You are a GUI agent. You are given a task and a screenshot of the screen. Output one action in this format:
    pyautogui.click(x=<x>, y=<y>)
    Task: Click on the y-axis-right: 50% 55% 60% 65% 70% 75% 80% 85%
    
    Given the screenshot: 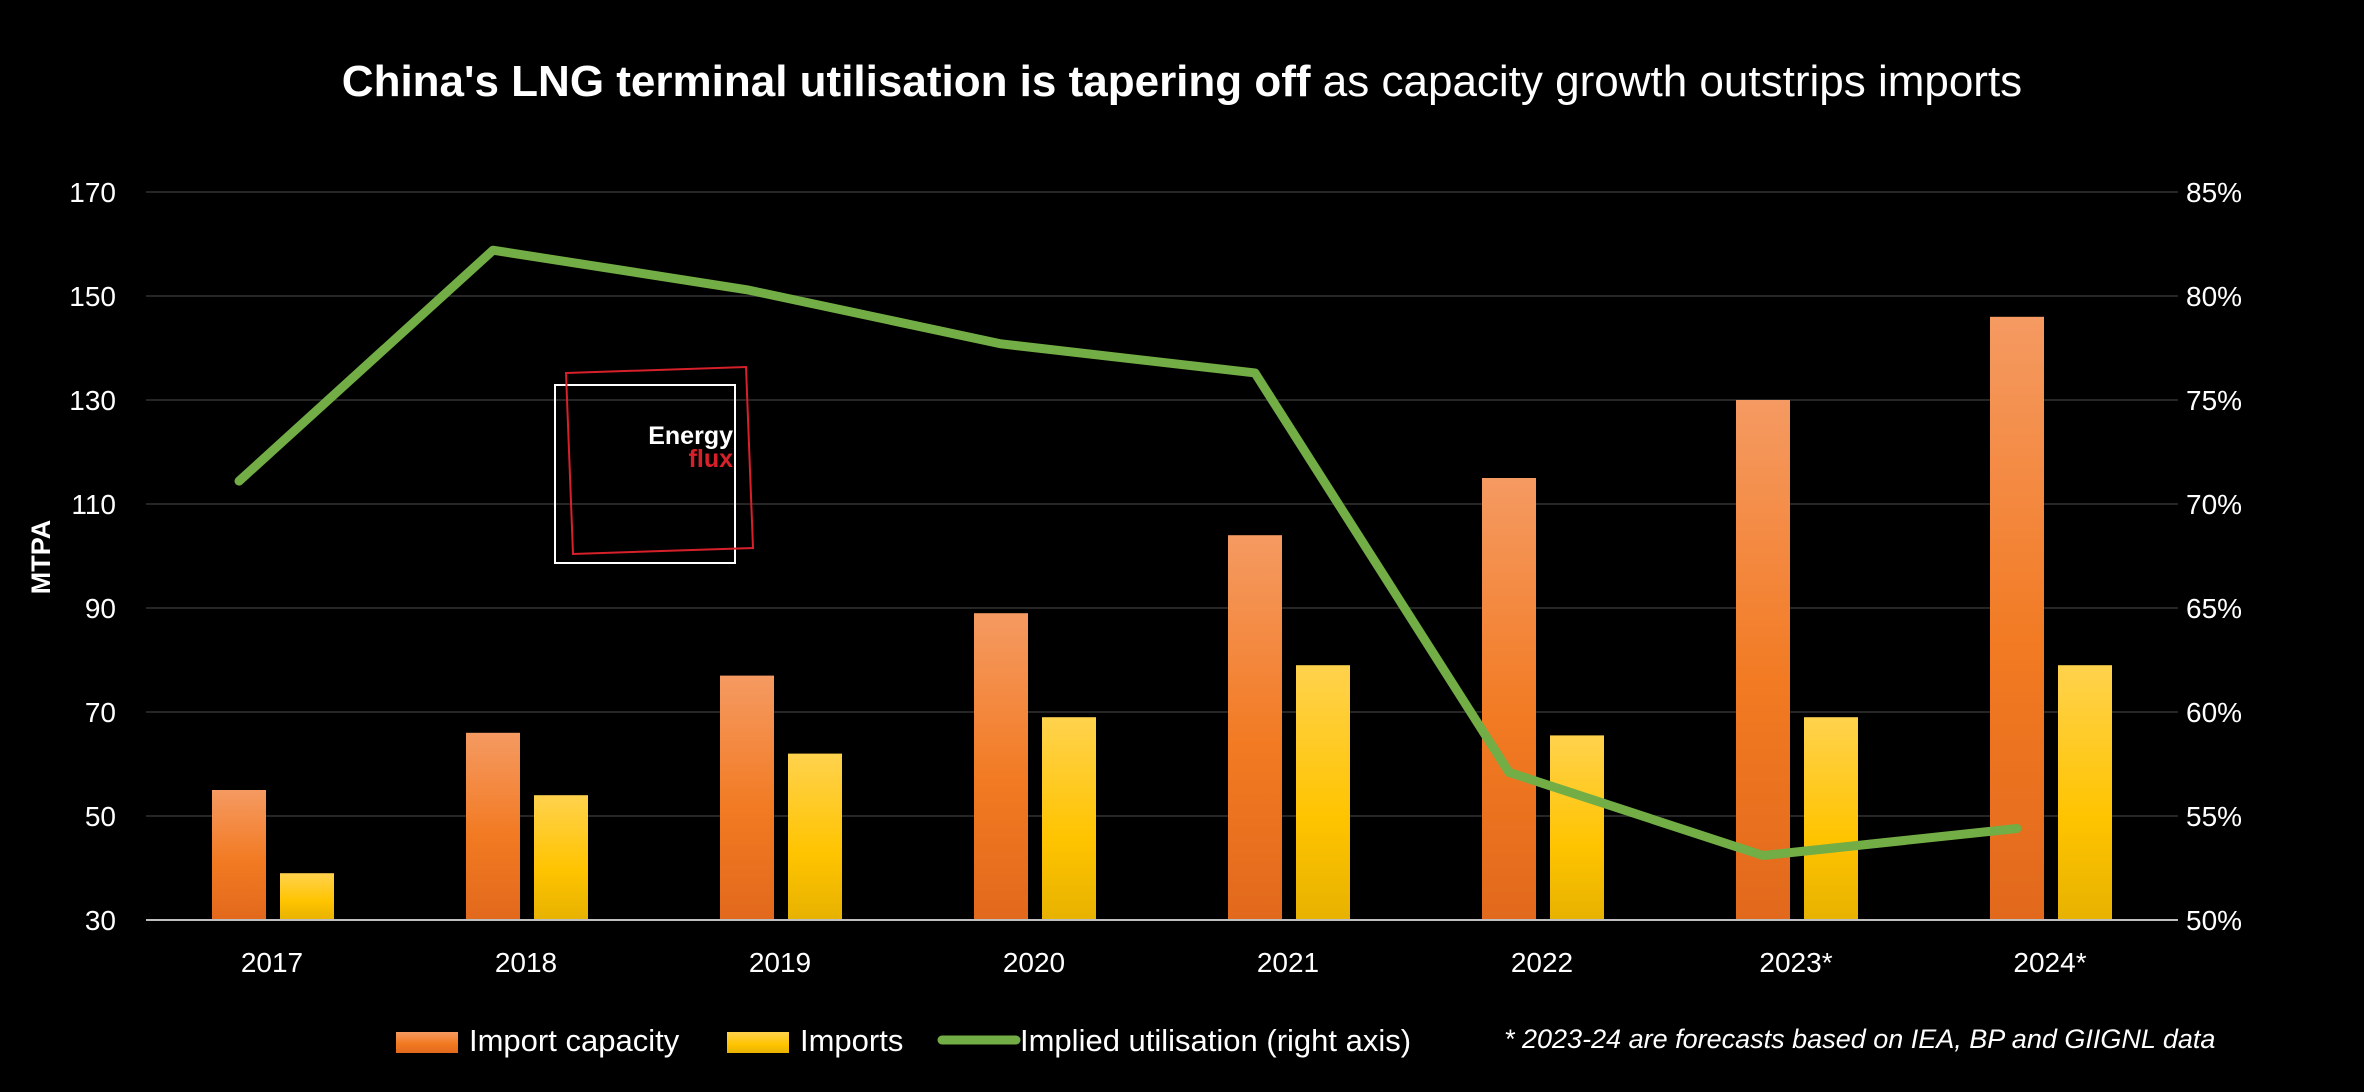 What is the action you would take?
    pyautogui.click(x=2214, y=556)
    